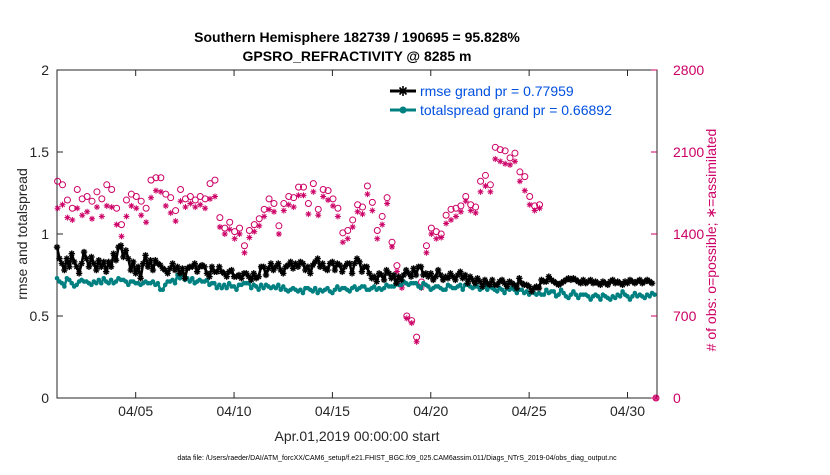 This screenshot has width=830, height=475. Describe the element at coordinates (403, 110) in the screenshot. I see `legend-spread-marker` at that location.